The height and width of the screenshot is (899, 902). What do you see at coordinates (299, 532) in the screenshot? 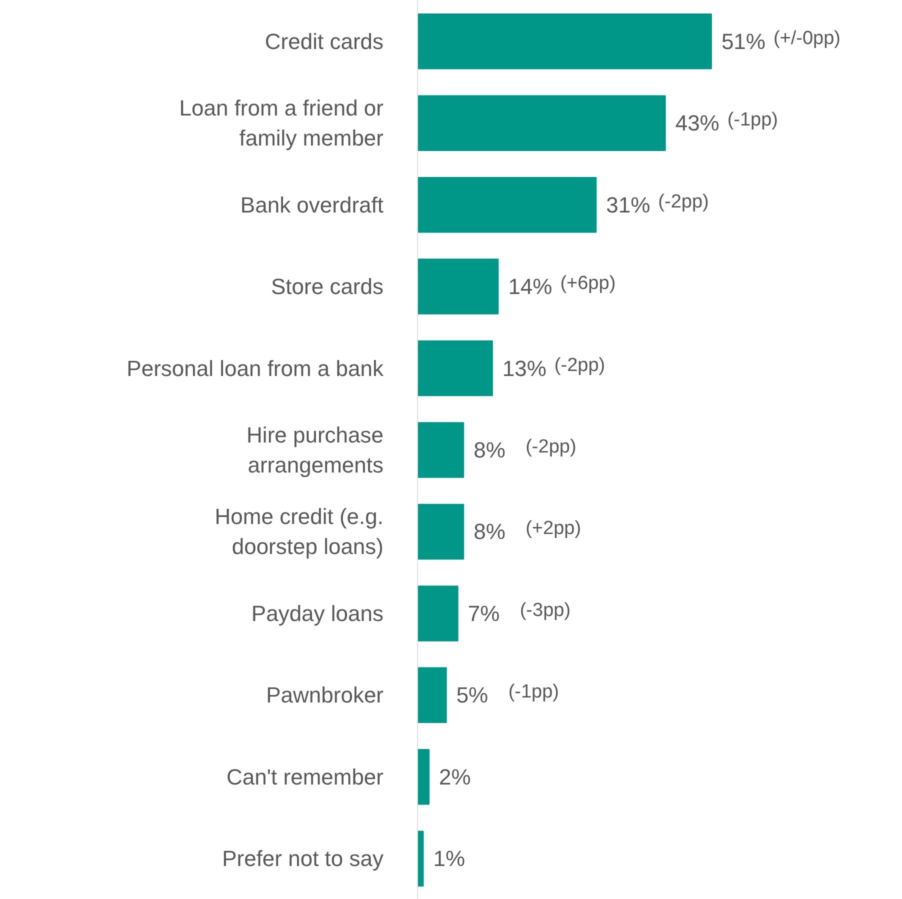
I see `y-tick-label: Home credit (e.g. doorstep loans)` at bounding box center [299, 532].